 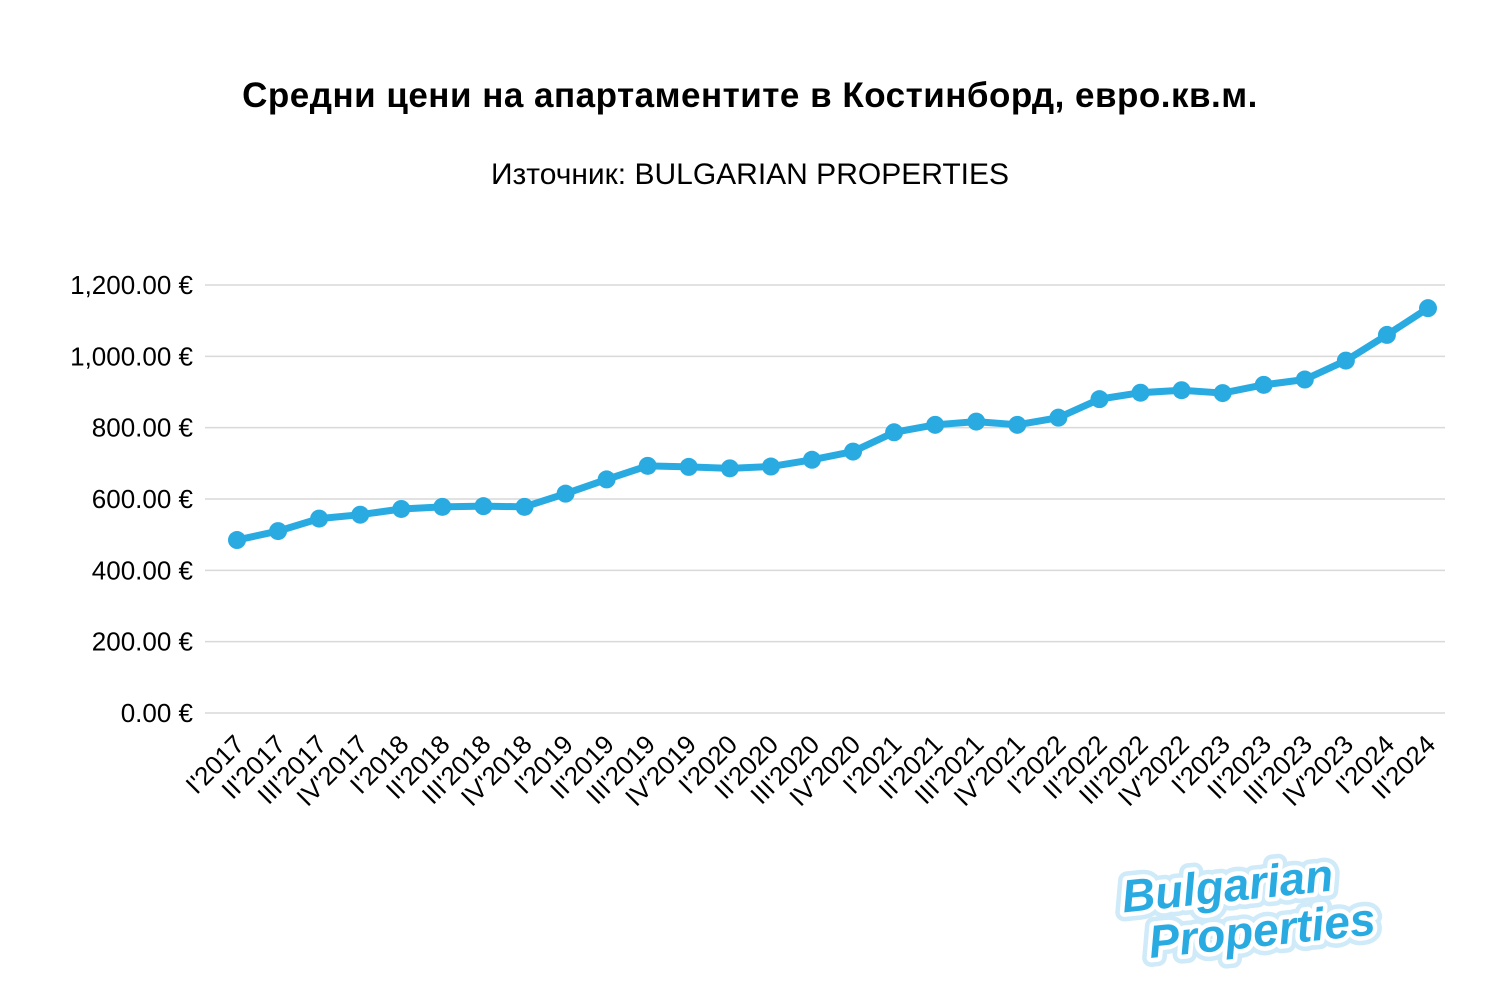 What do you see at coordinates (143, 642) in the screenshot?
I see `y-axis-tick-label: 200.00 €` at bounding box center [143, 642].